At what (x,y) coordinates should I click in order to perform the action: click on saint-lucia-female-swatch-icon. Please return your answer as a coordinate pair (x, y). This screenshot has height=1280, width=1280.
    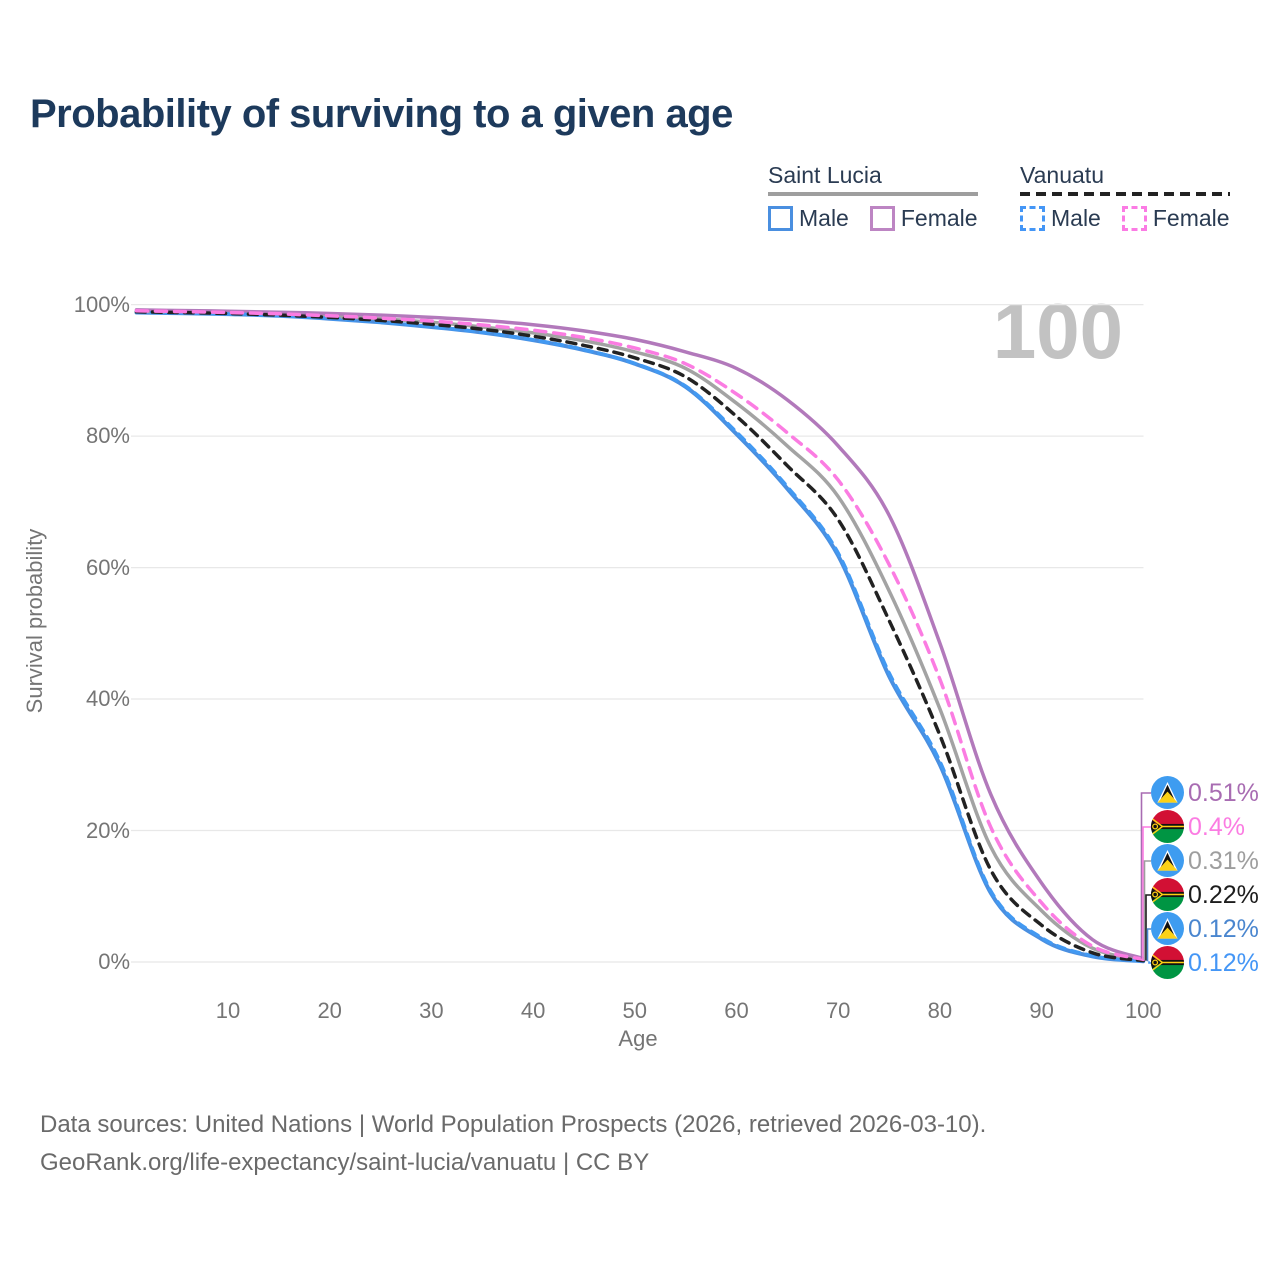
    Looking at the image, I should click on (882, 218).